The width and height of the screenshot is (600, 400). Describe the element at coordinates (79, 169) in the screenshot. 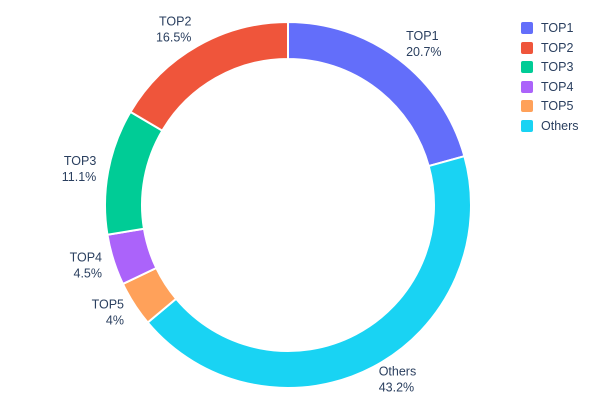

I see `slice-label-top3: TOP3 11.1%` at that location.